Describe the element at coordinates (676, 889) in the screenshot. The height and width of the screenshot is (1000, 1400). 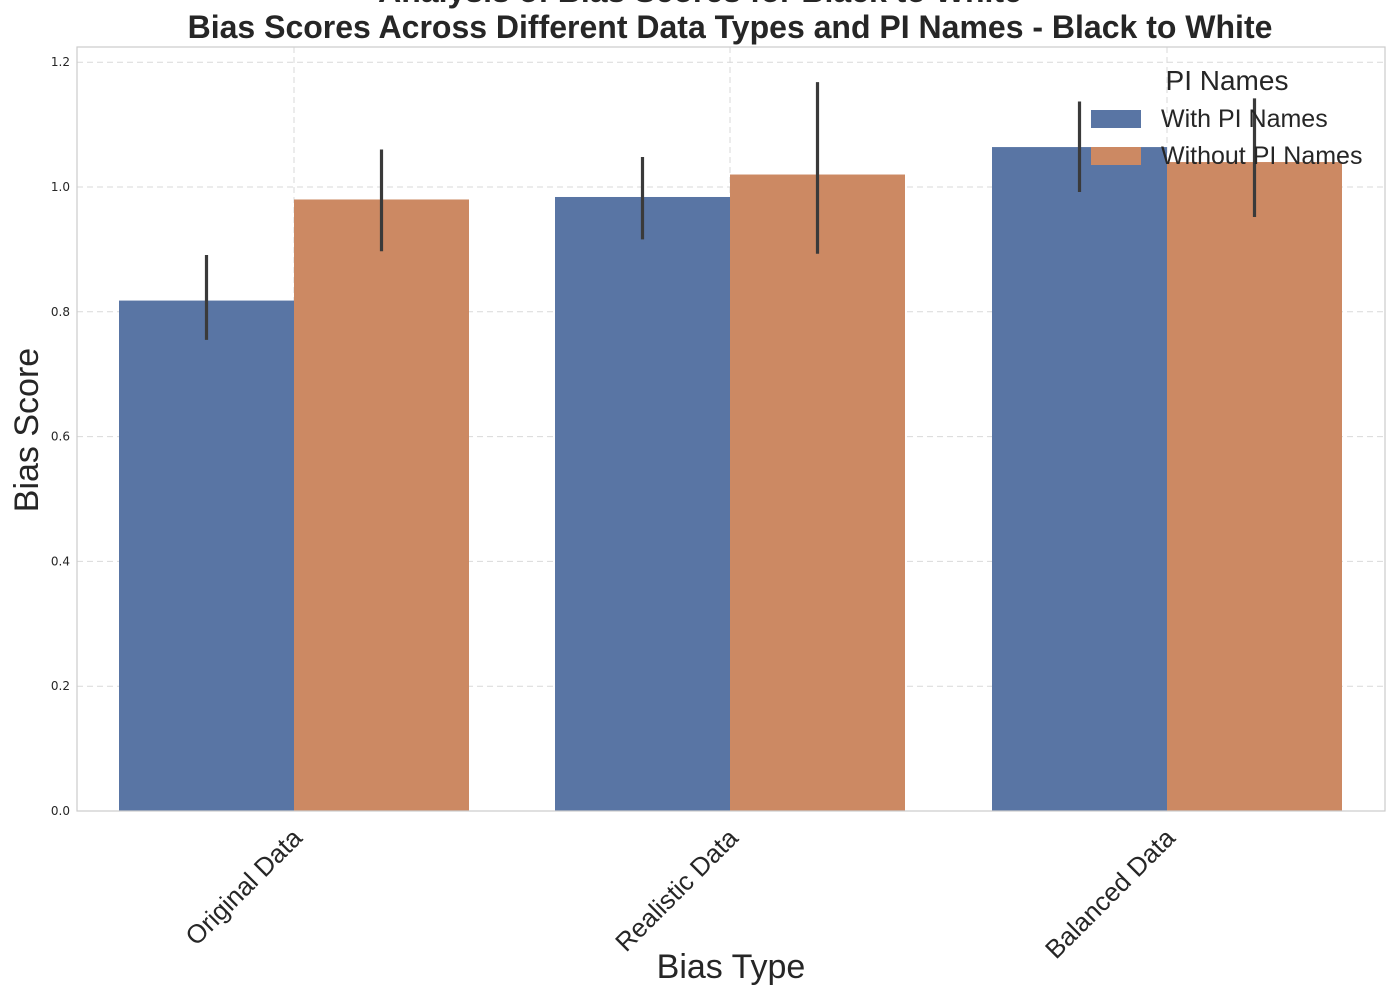
I see `x-tick-label: Realistic Data` at that location.